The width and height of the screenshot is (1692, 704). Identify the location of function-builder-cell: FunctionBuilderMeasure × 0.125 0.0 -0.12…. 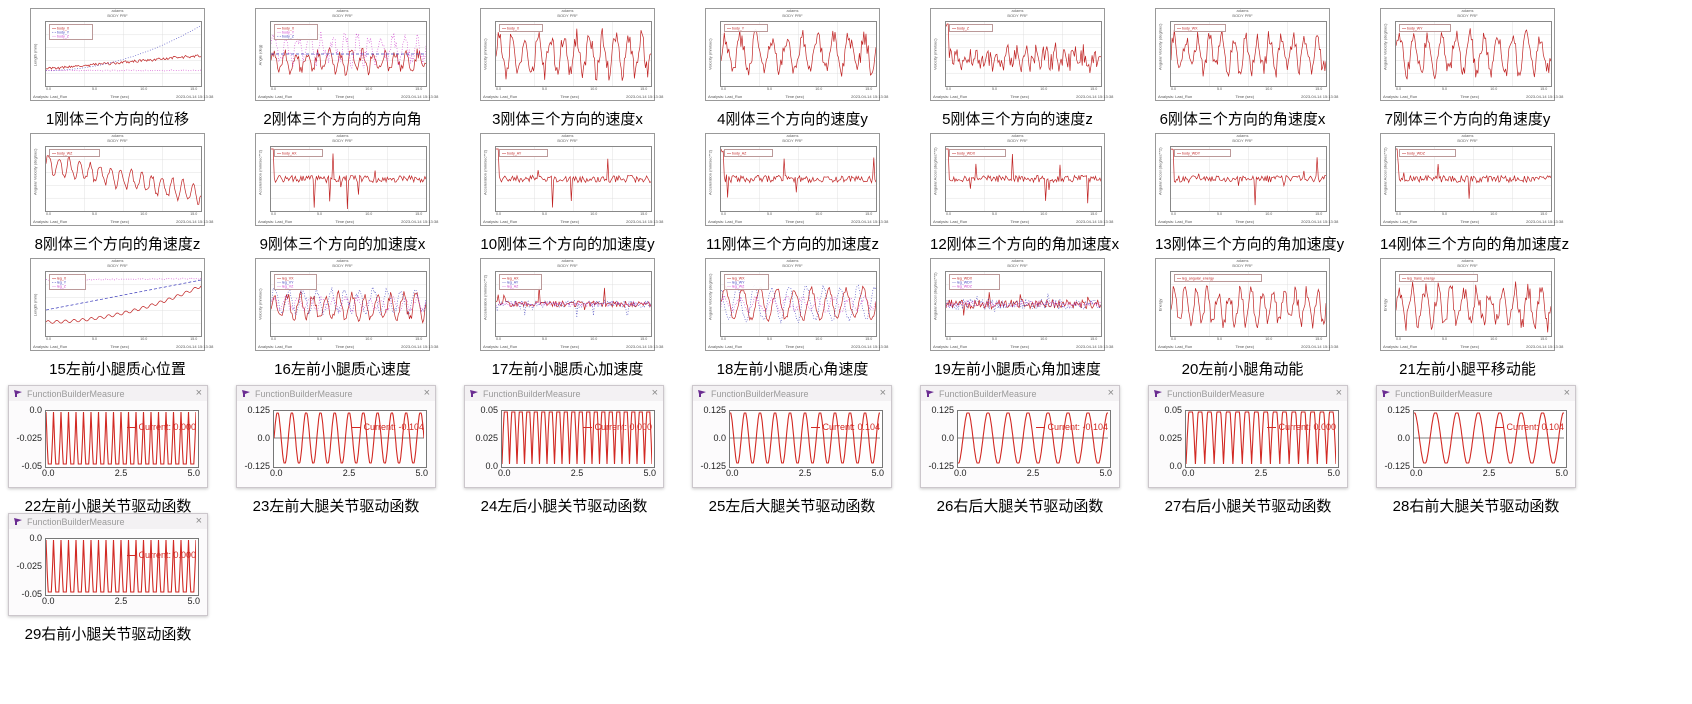
(336, 450).